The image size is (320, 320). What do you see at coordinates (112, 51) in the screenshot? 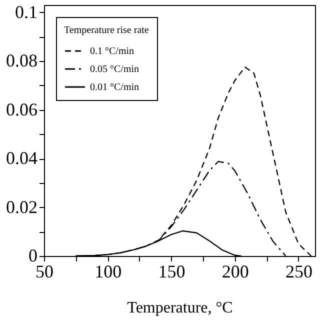
I see `legend-label: 0.1 °C/min` at bounding box center [112, 51].